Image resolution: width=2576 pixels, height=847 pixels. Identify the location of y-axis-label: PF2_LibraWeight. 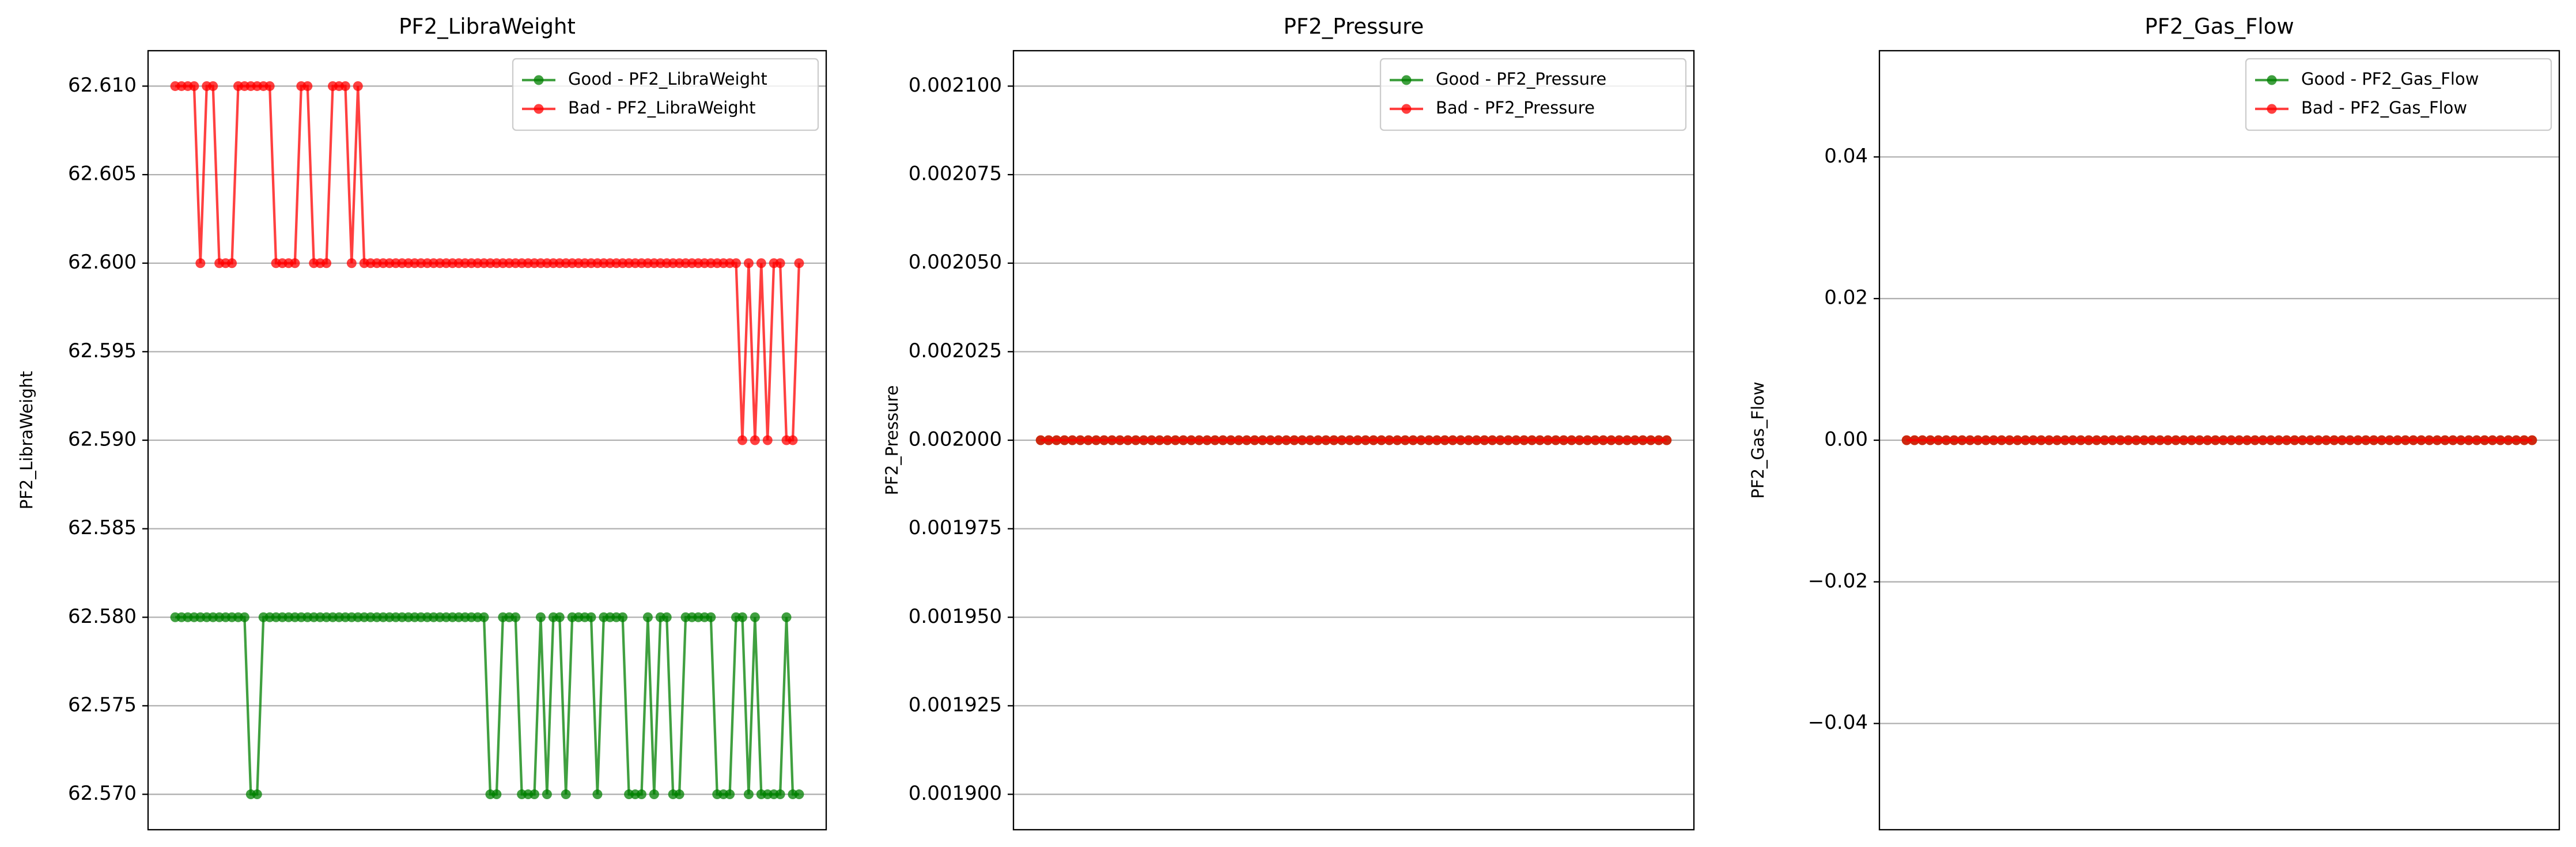
(26, 440).